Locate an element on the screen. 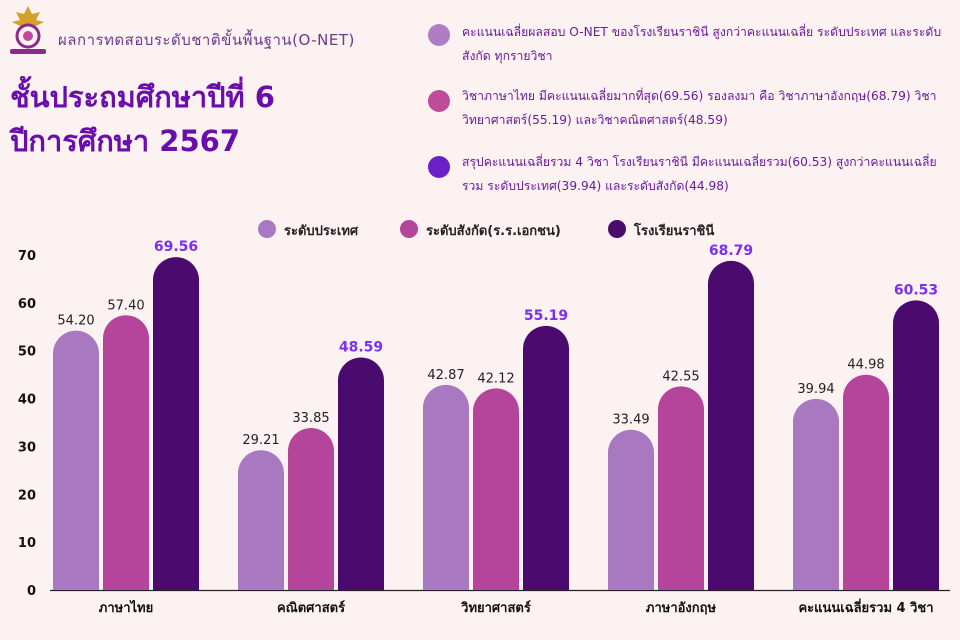 This screenshot has height=640, width=960. data-label: 60.53 is located at coordinates (916, 290).